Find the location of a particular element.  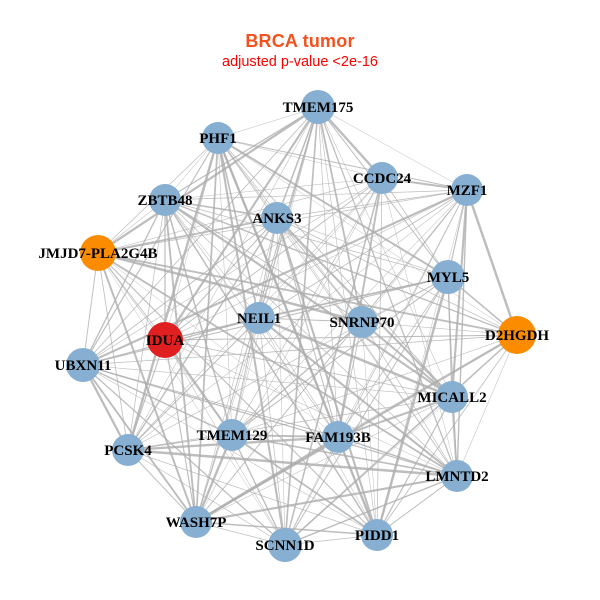

edge-JMJD7-PLA2G4B-SNRNP70 is located at coordinates (230, 287).